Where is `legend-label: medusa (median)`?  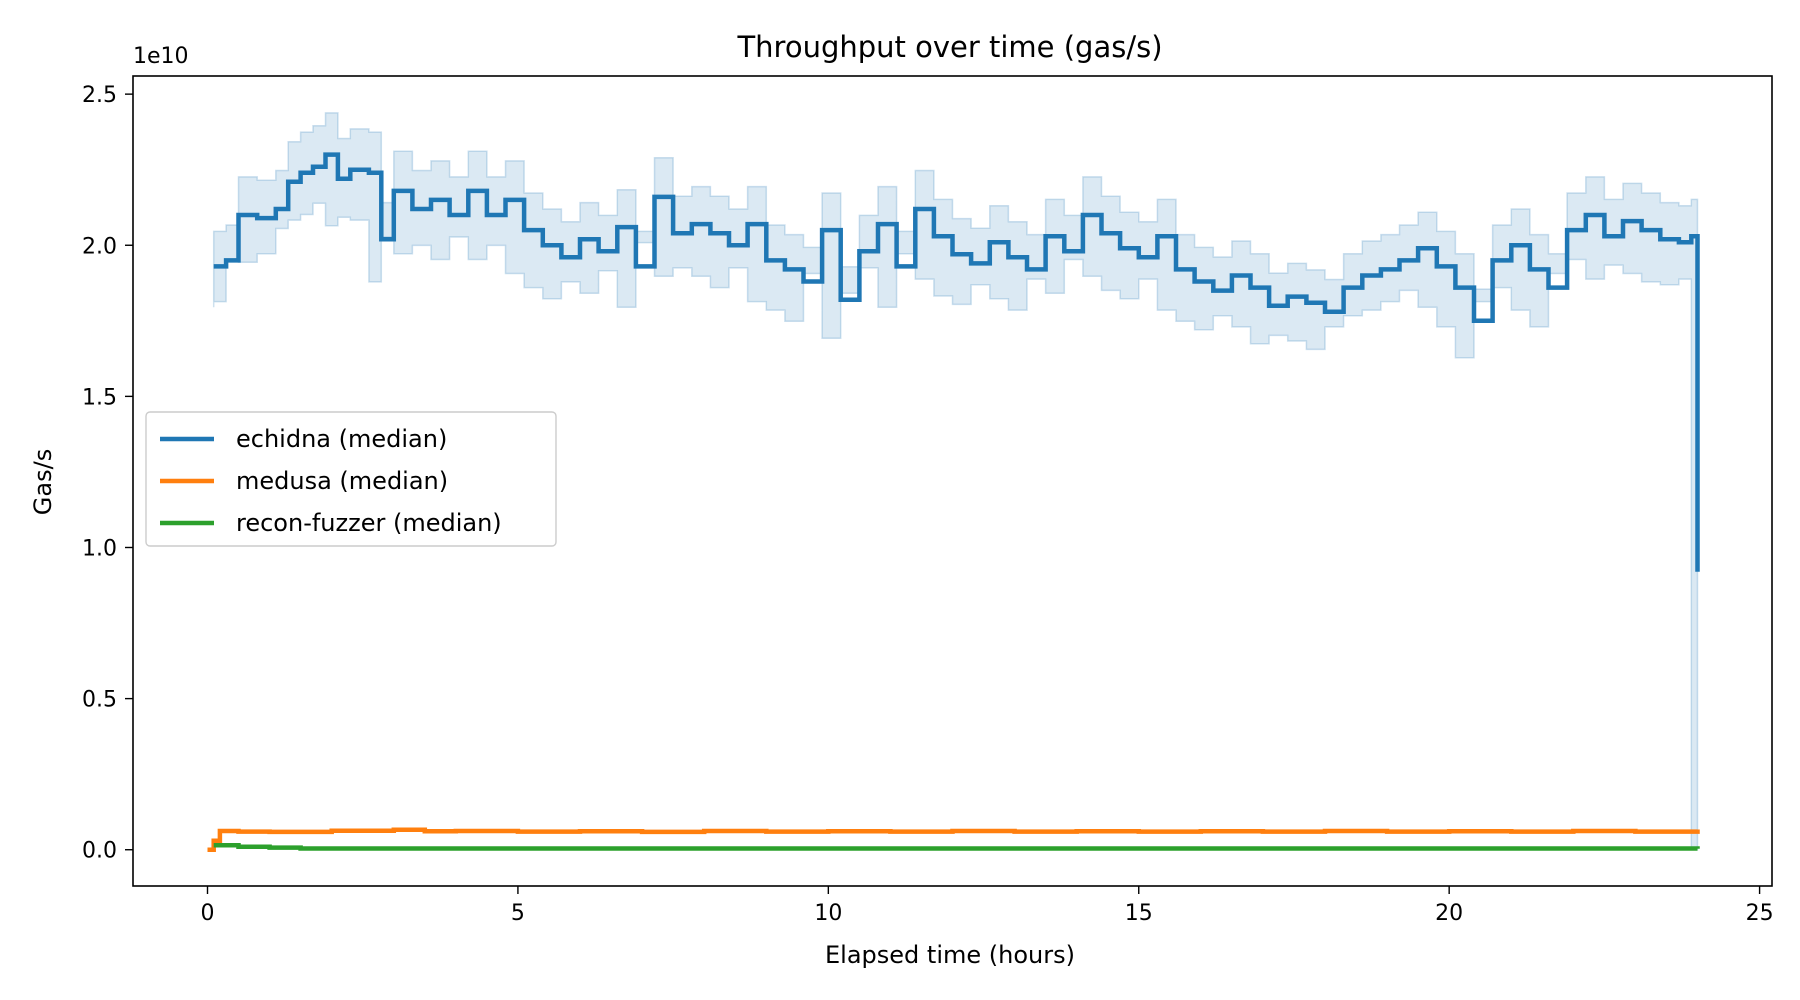
legend-label: medusa (median) is located at coordinates (342, 481).